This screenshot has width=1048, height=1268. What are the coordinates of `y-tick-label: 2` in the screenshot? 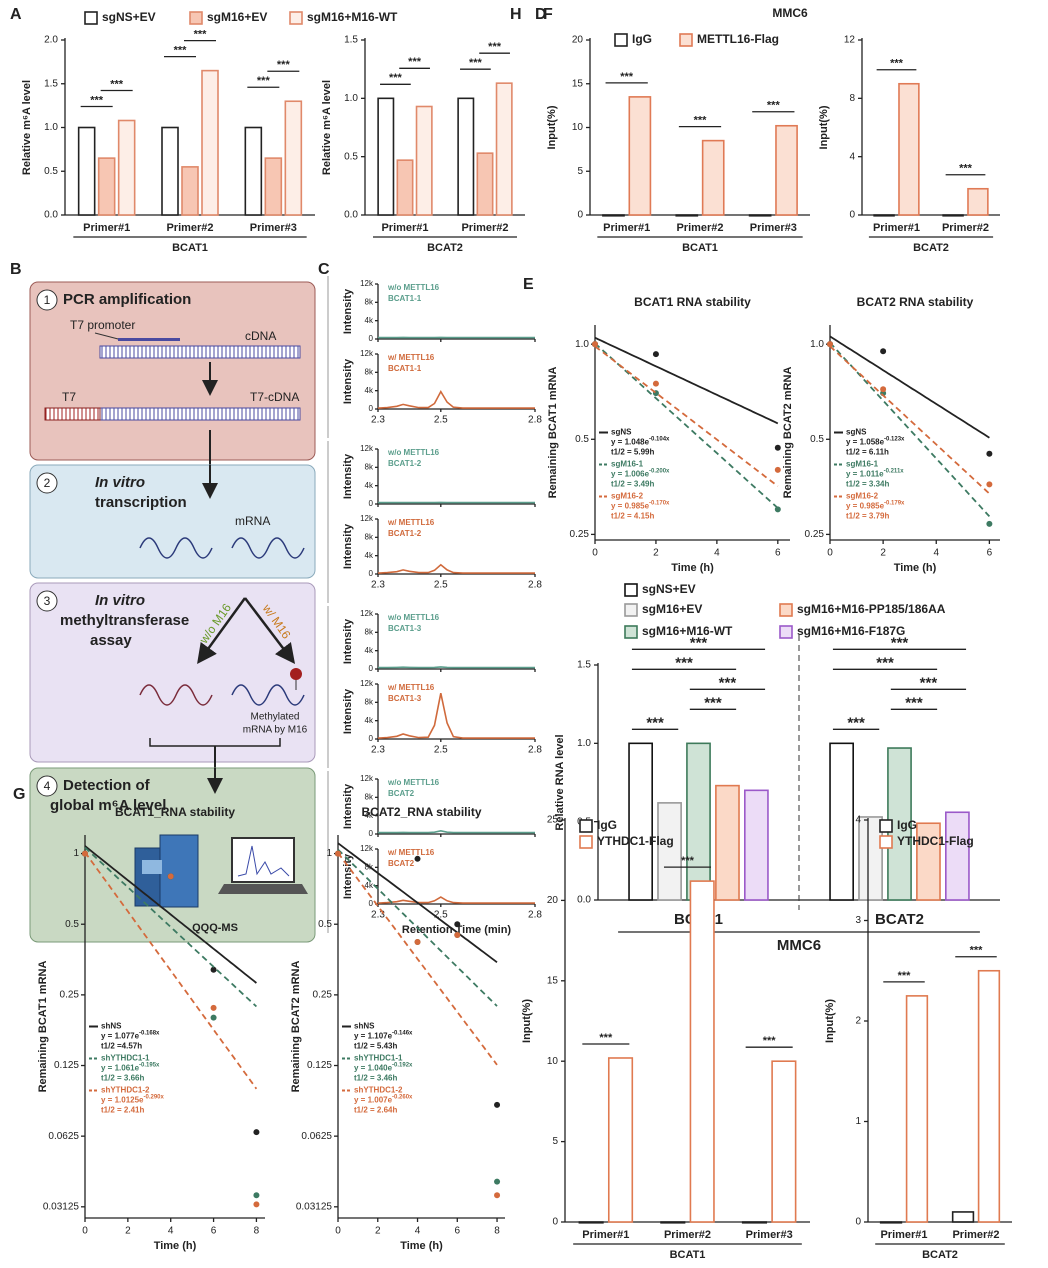 It's located at (858, 1021).